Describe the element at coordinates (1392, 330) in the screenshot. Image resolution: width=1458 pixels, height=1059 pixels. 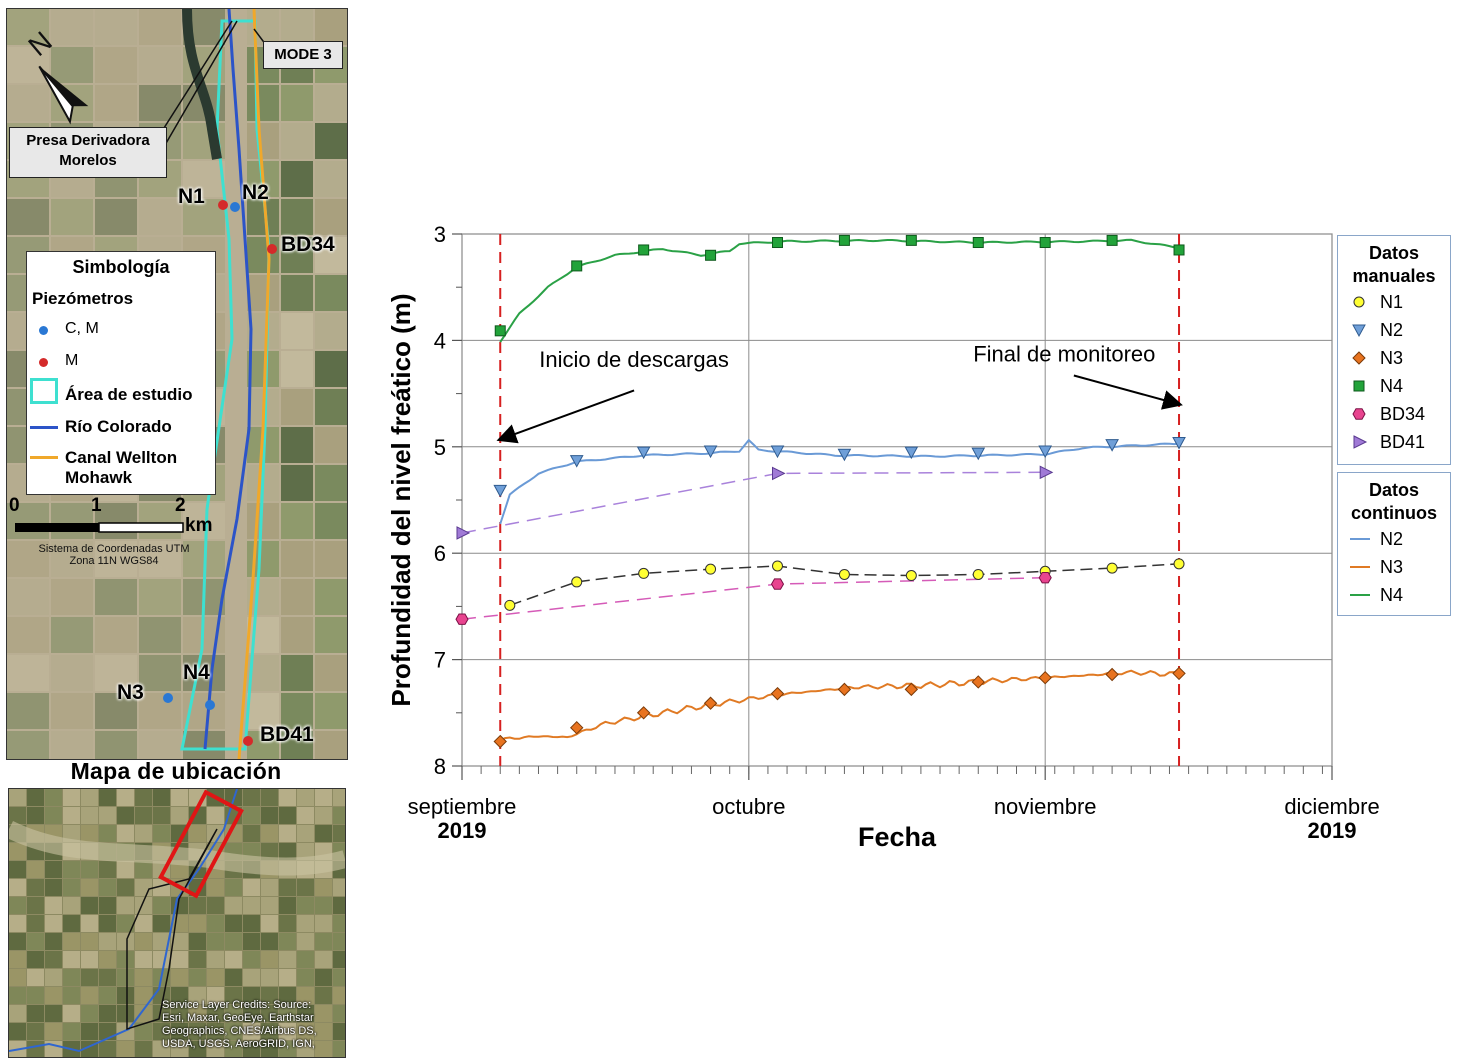
I see `legend-label-manual-N2: N2` at that location.